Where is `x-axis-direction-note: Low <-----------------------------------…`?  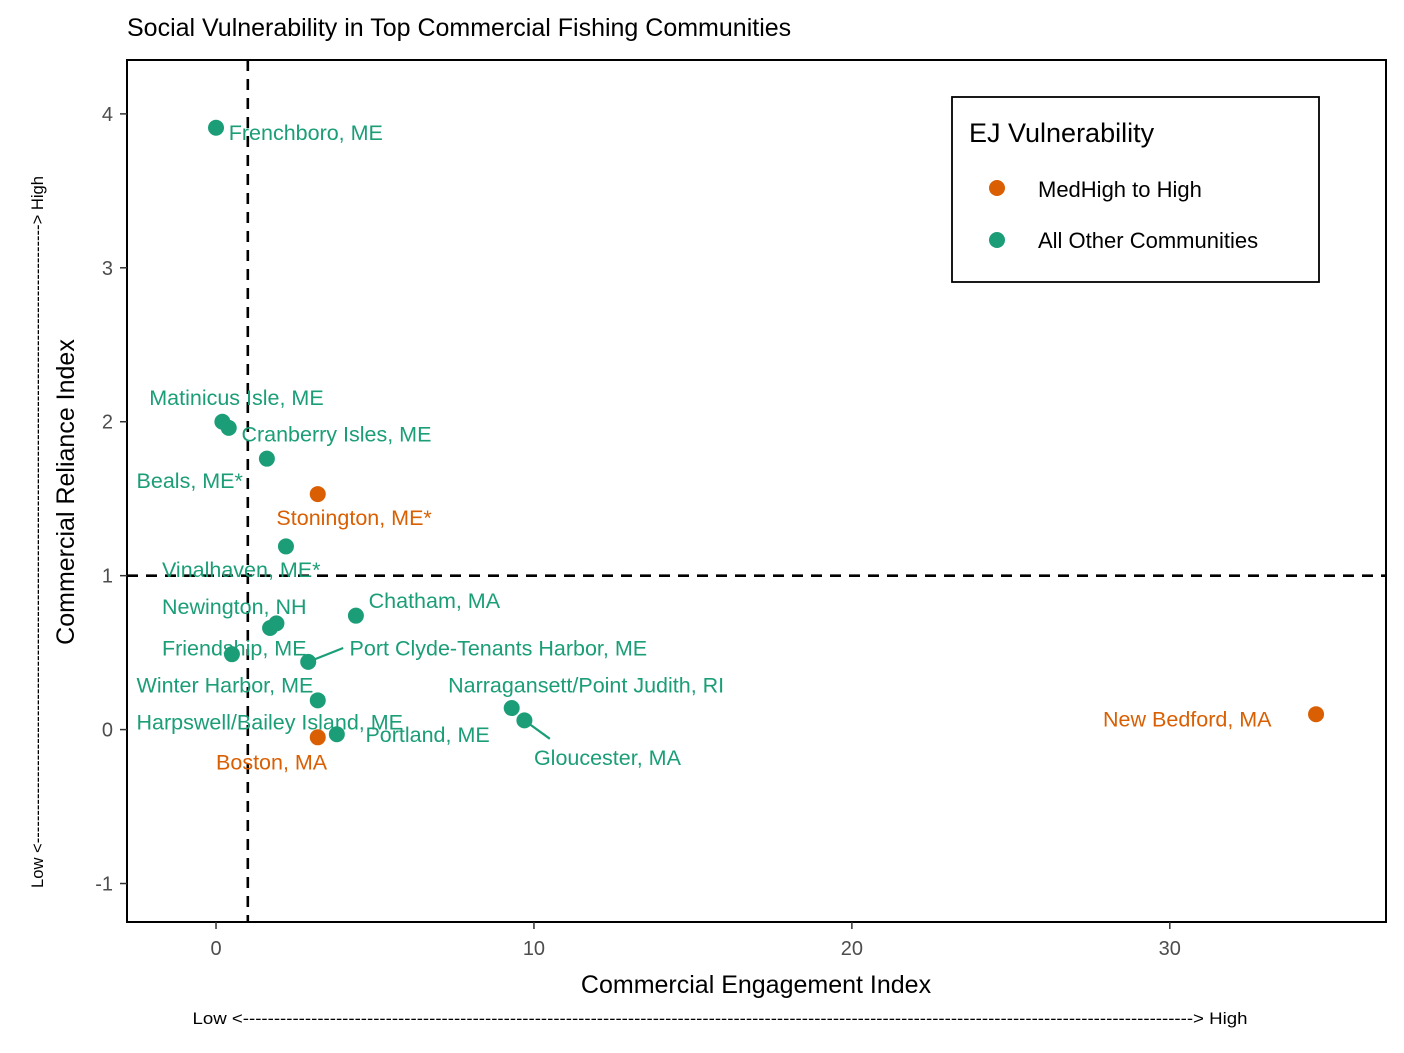
x-axis-direction-note: Low <-----------------------------------… is located at coordinates (720, 1018).